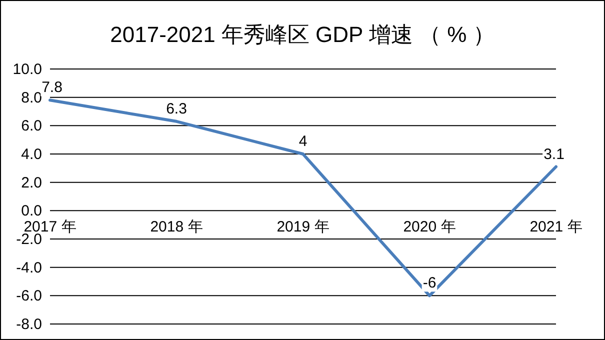  I want to click on y-tick-label: 10.0, so click(27, 69).